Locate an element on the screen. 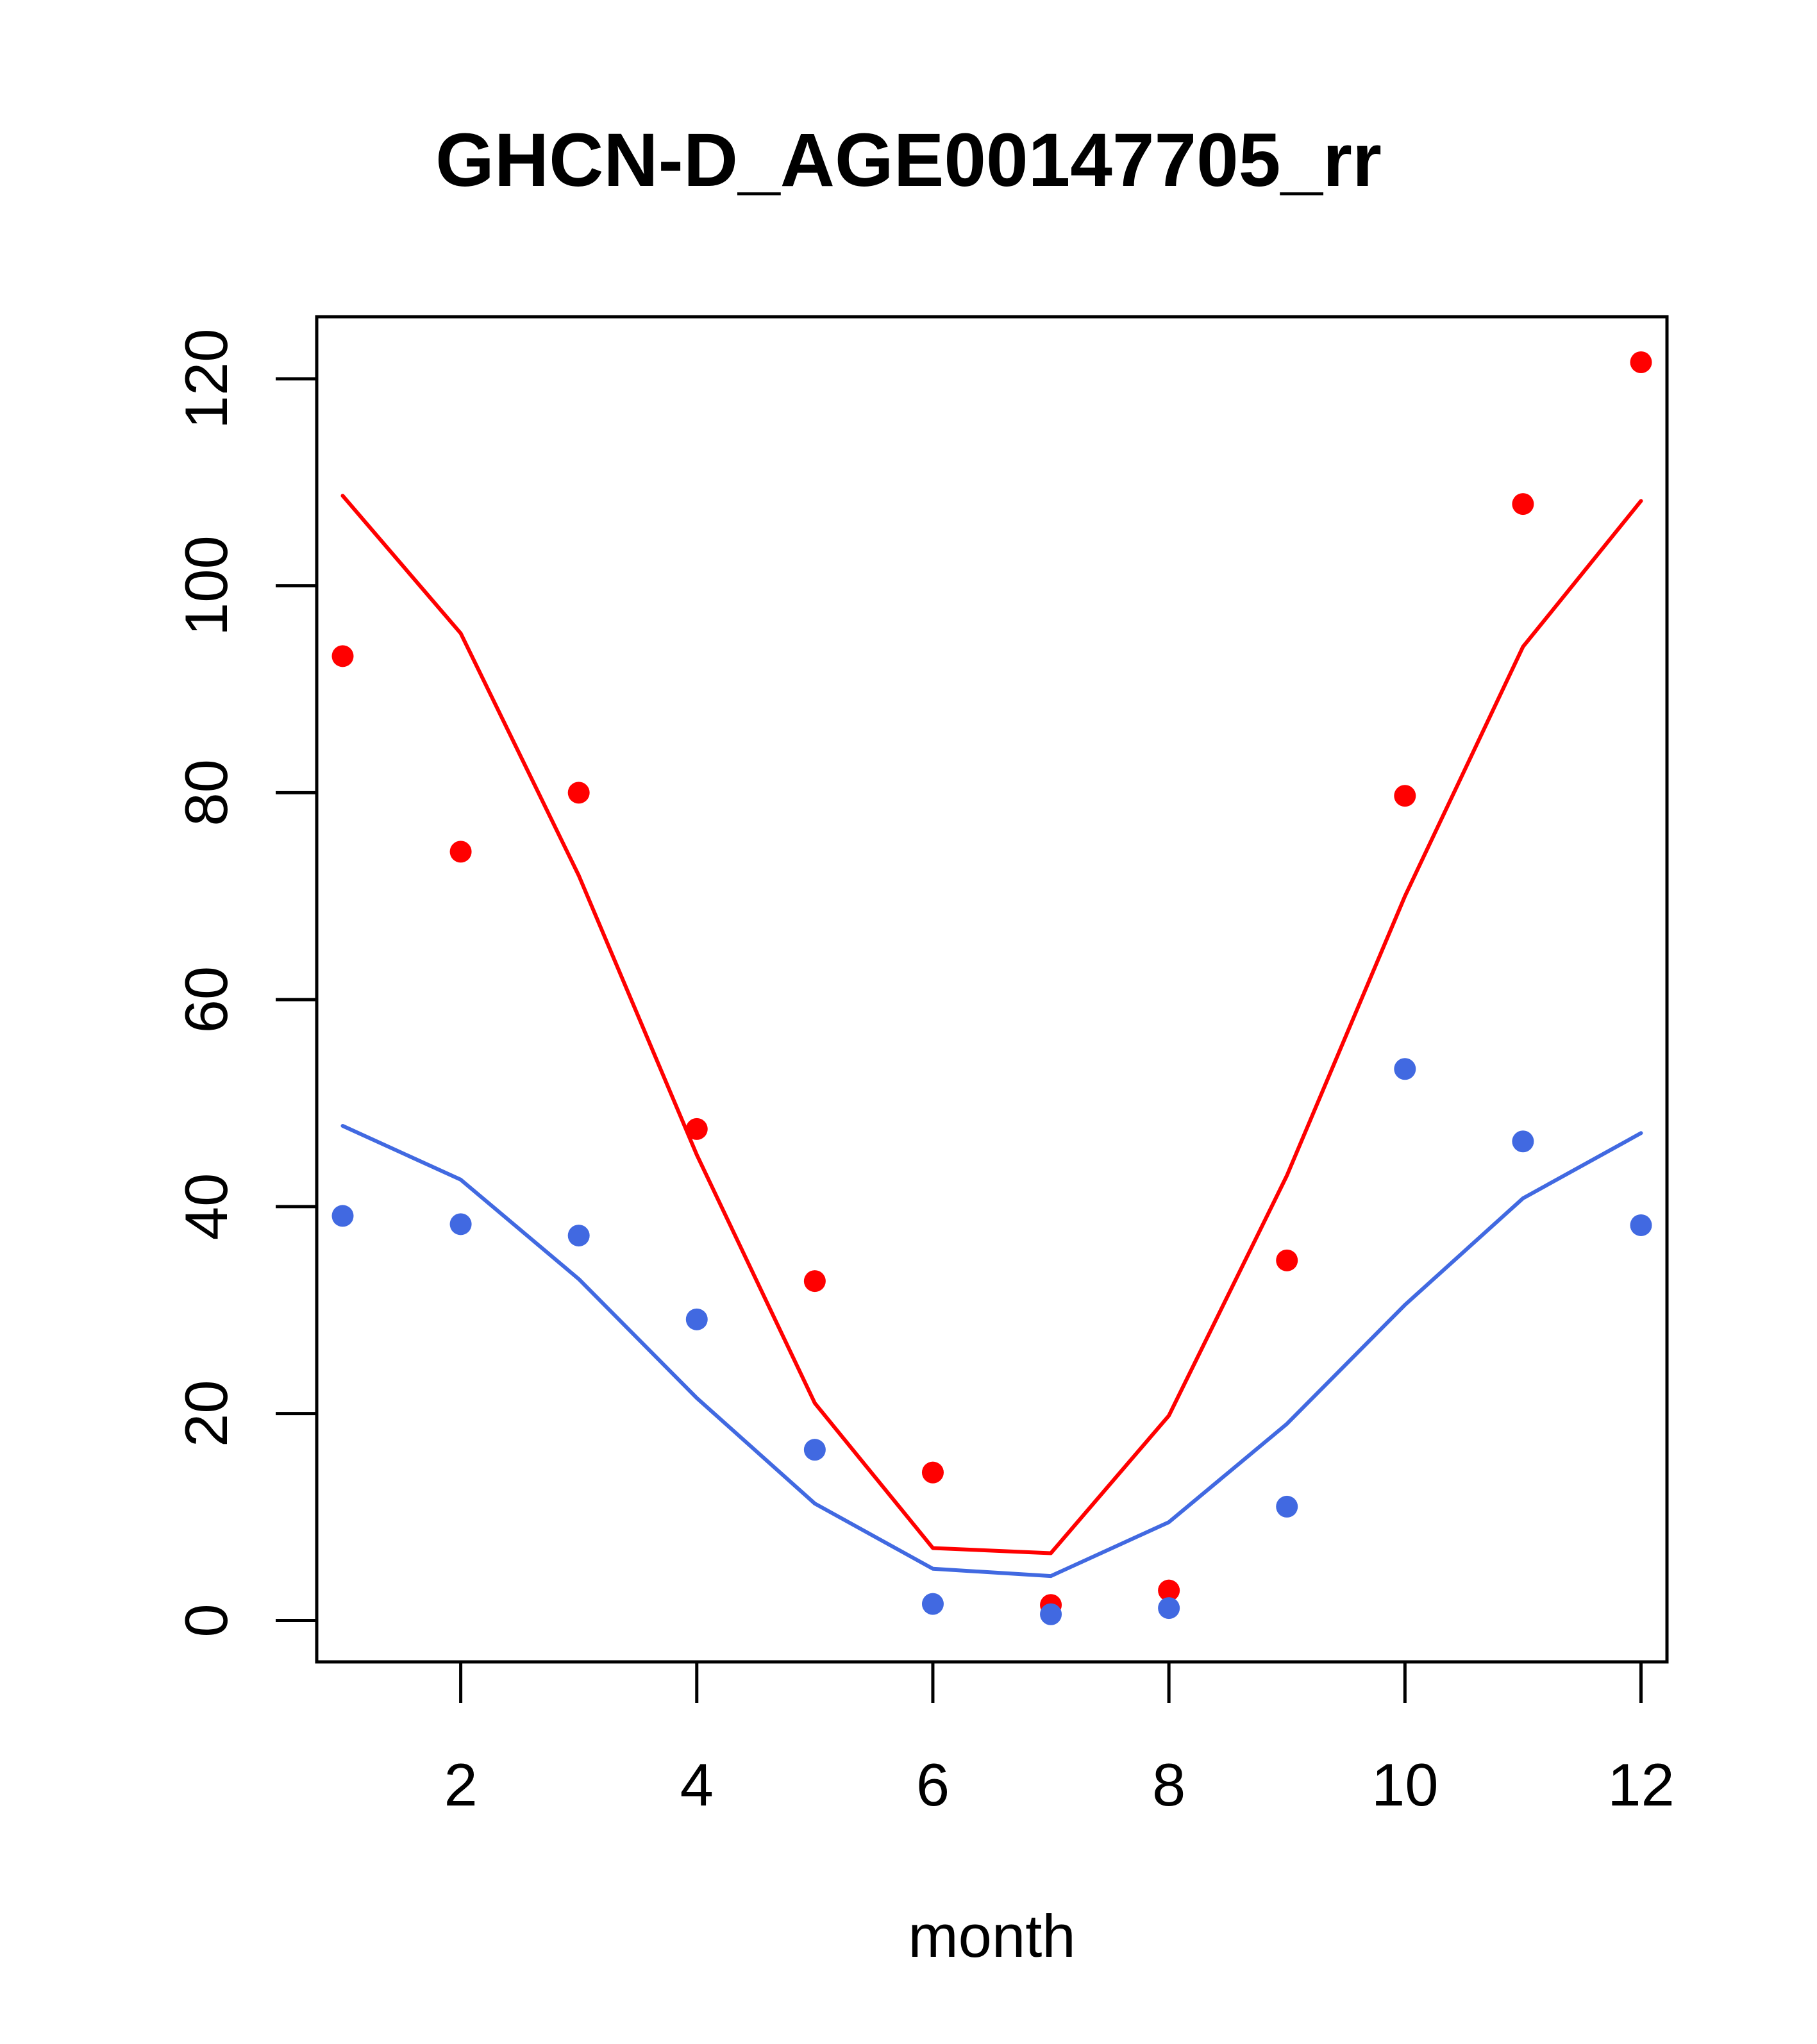  x-tick-label: 2 is located at coordinates (460, 1785).